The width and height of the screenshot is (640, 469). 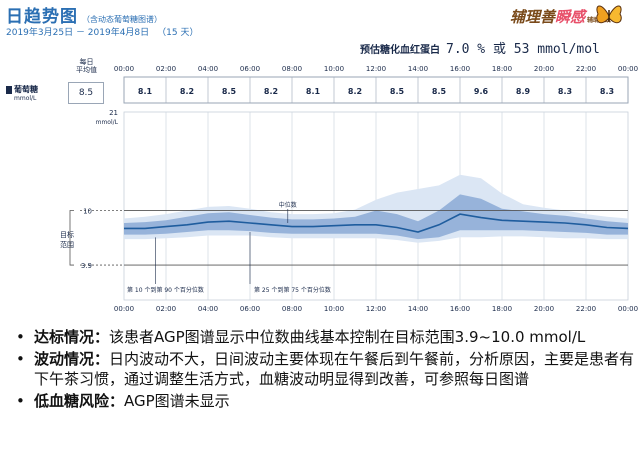 What do you see at coordinates (418, 69) in the screenshot?
I see `x-tick-label: 14:00` at bounding box center [418, 69].